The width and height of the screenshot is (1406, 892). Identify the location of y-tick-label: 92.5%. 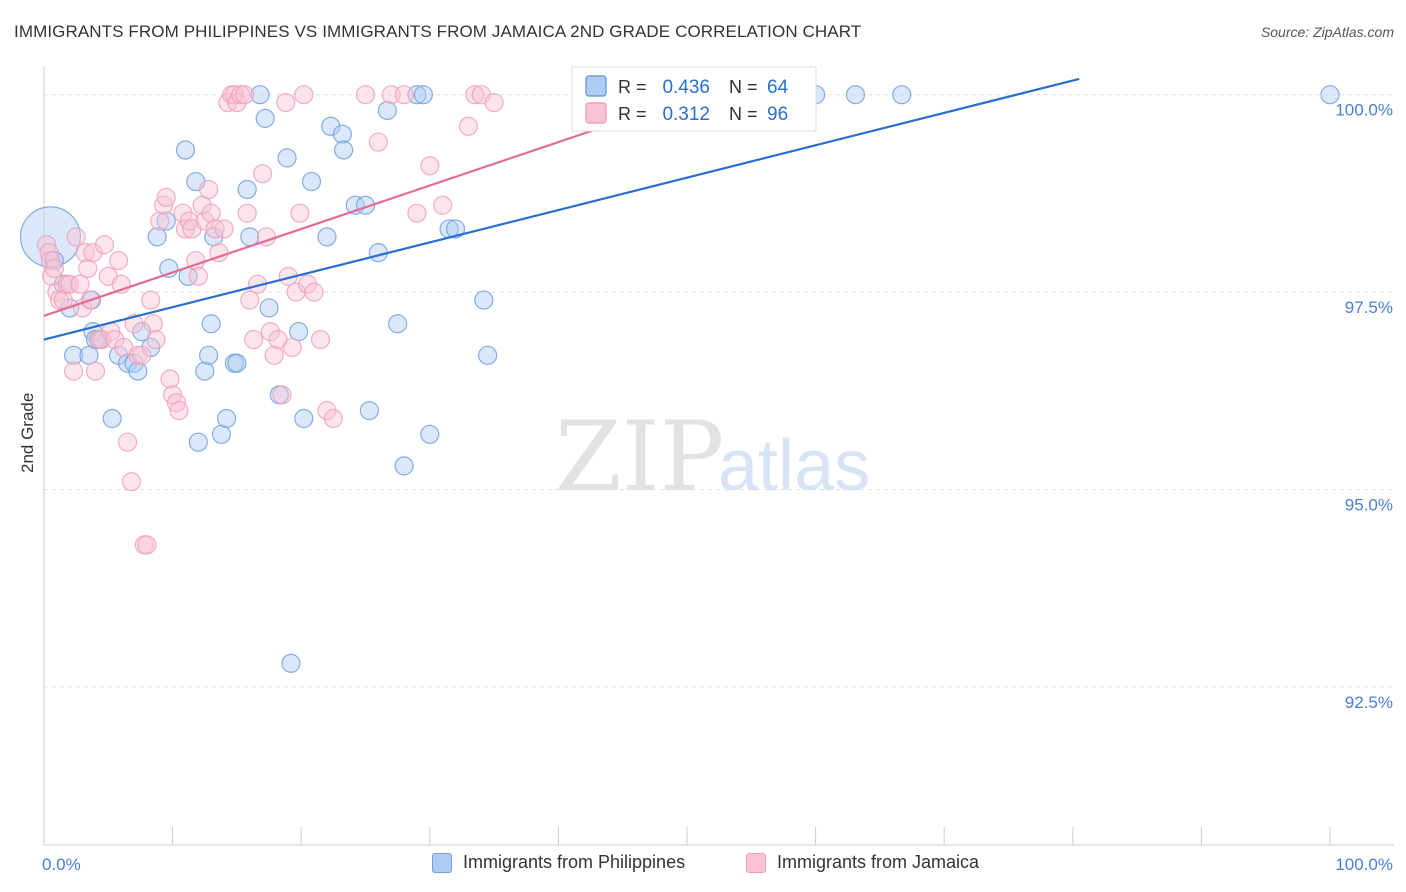
(1369, 702).